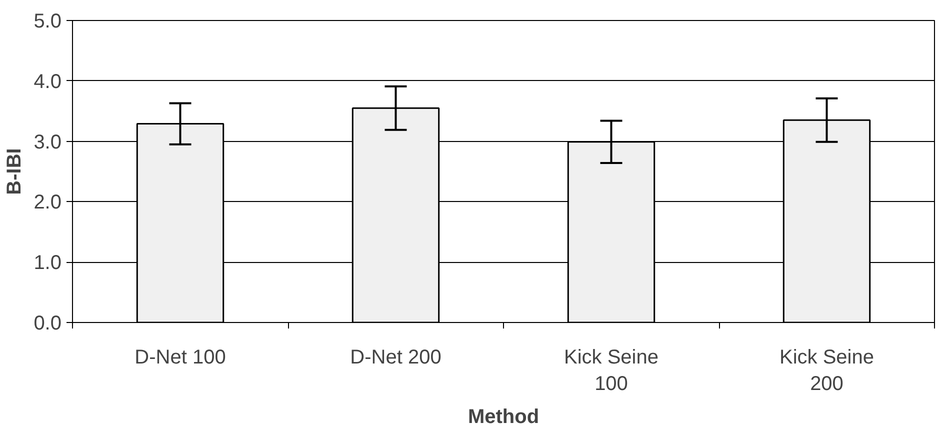 The height and width of the screenshot is (430, 949). I want to click on x-tick-label: Kick Seine 200, so click(827, 370).